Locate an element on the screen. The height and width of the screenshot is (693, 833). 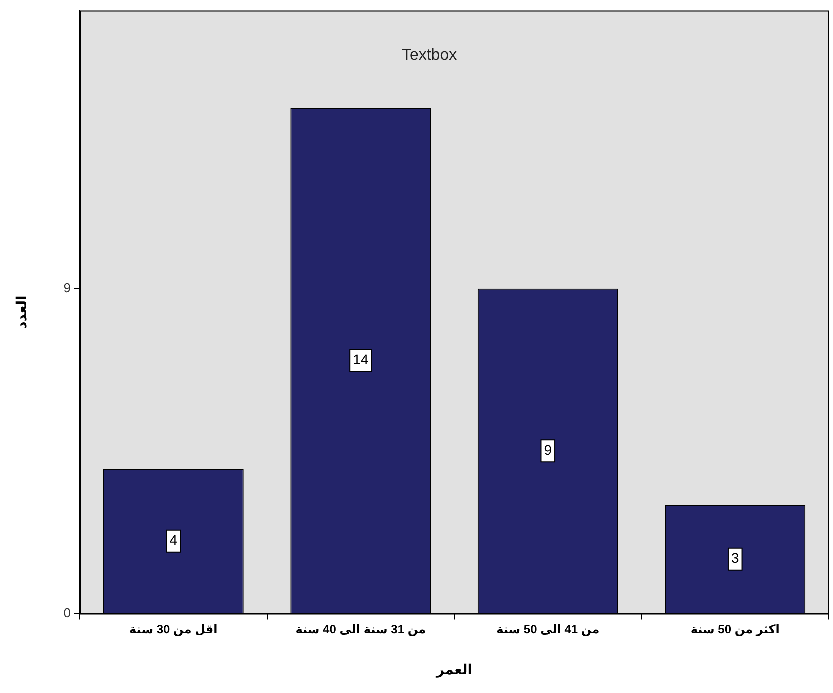
y-tick-label: 0 is located at coordinates (68, 612).